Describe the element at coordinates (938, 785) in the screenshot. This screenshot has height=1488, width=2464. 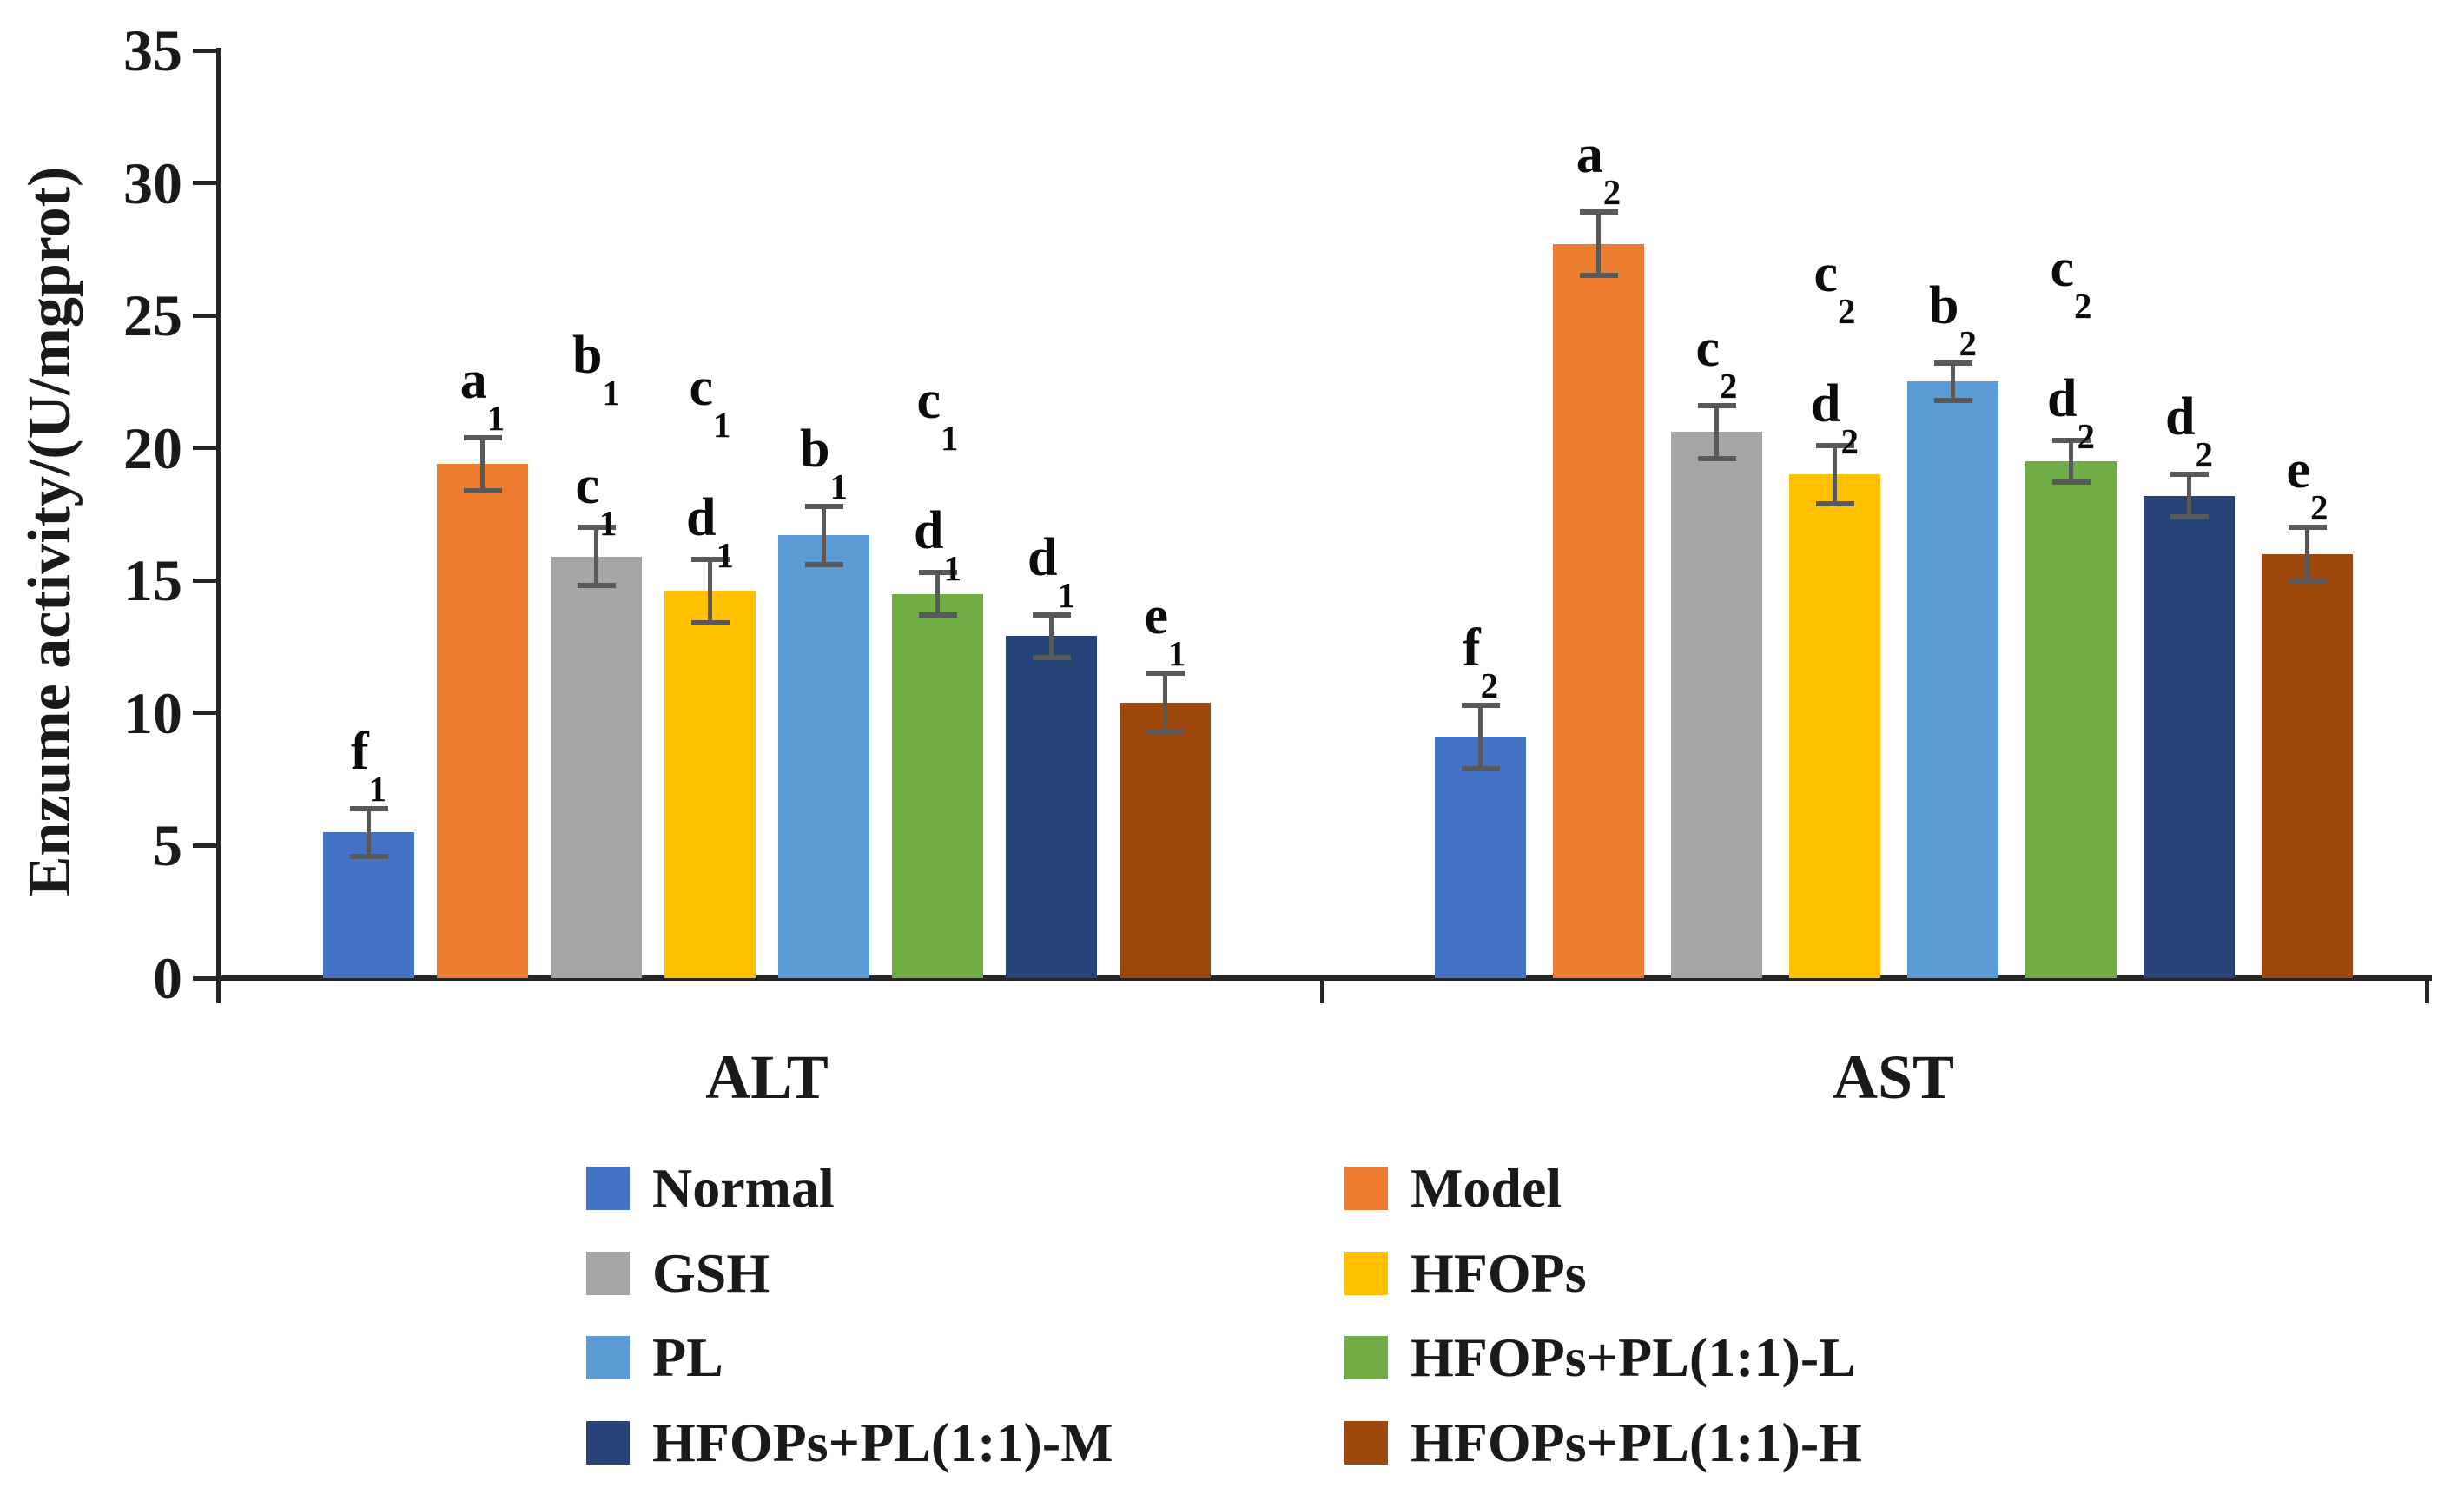
I see `bar-hfops-pl-1-1-l-alt` at that location.